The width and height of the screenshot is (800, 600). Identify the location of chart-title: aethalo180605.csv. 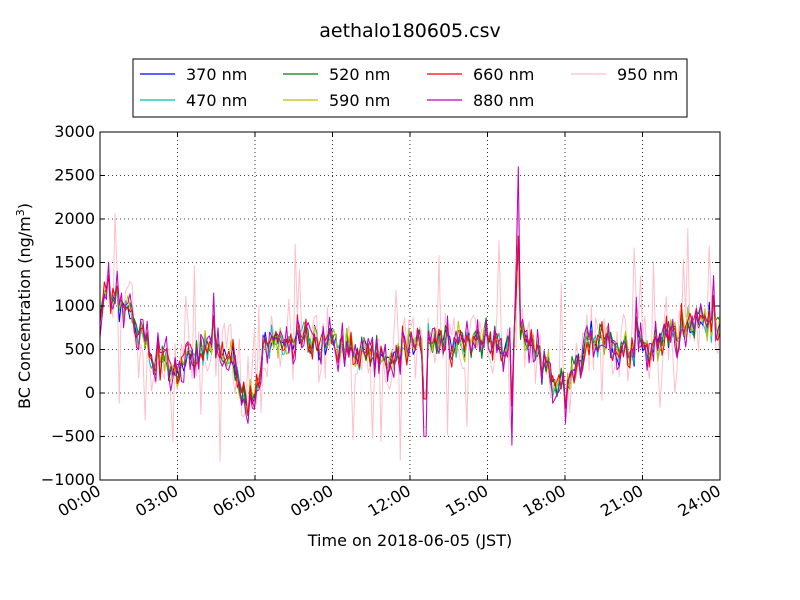
(410, 31).